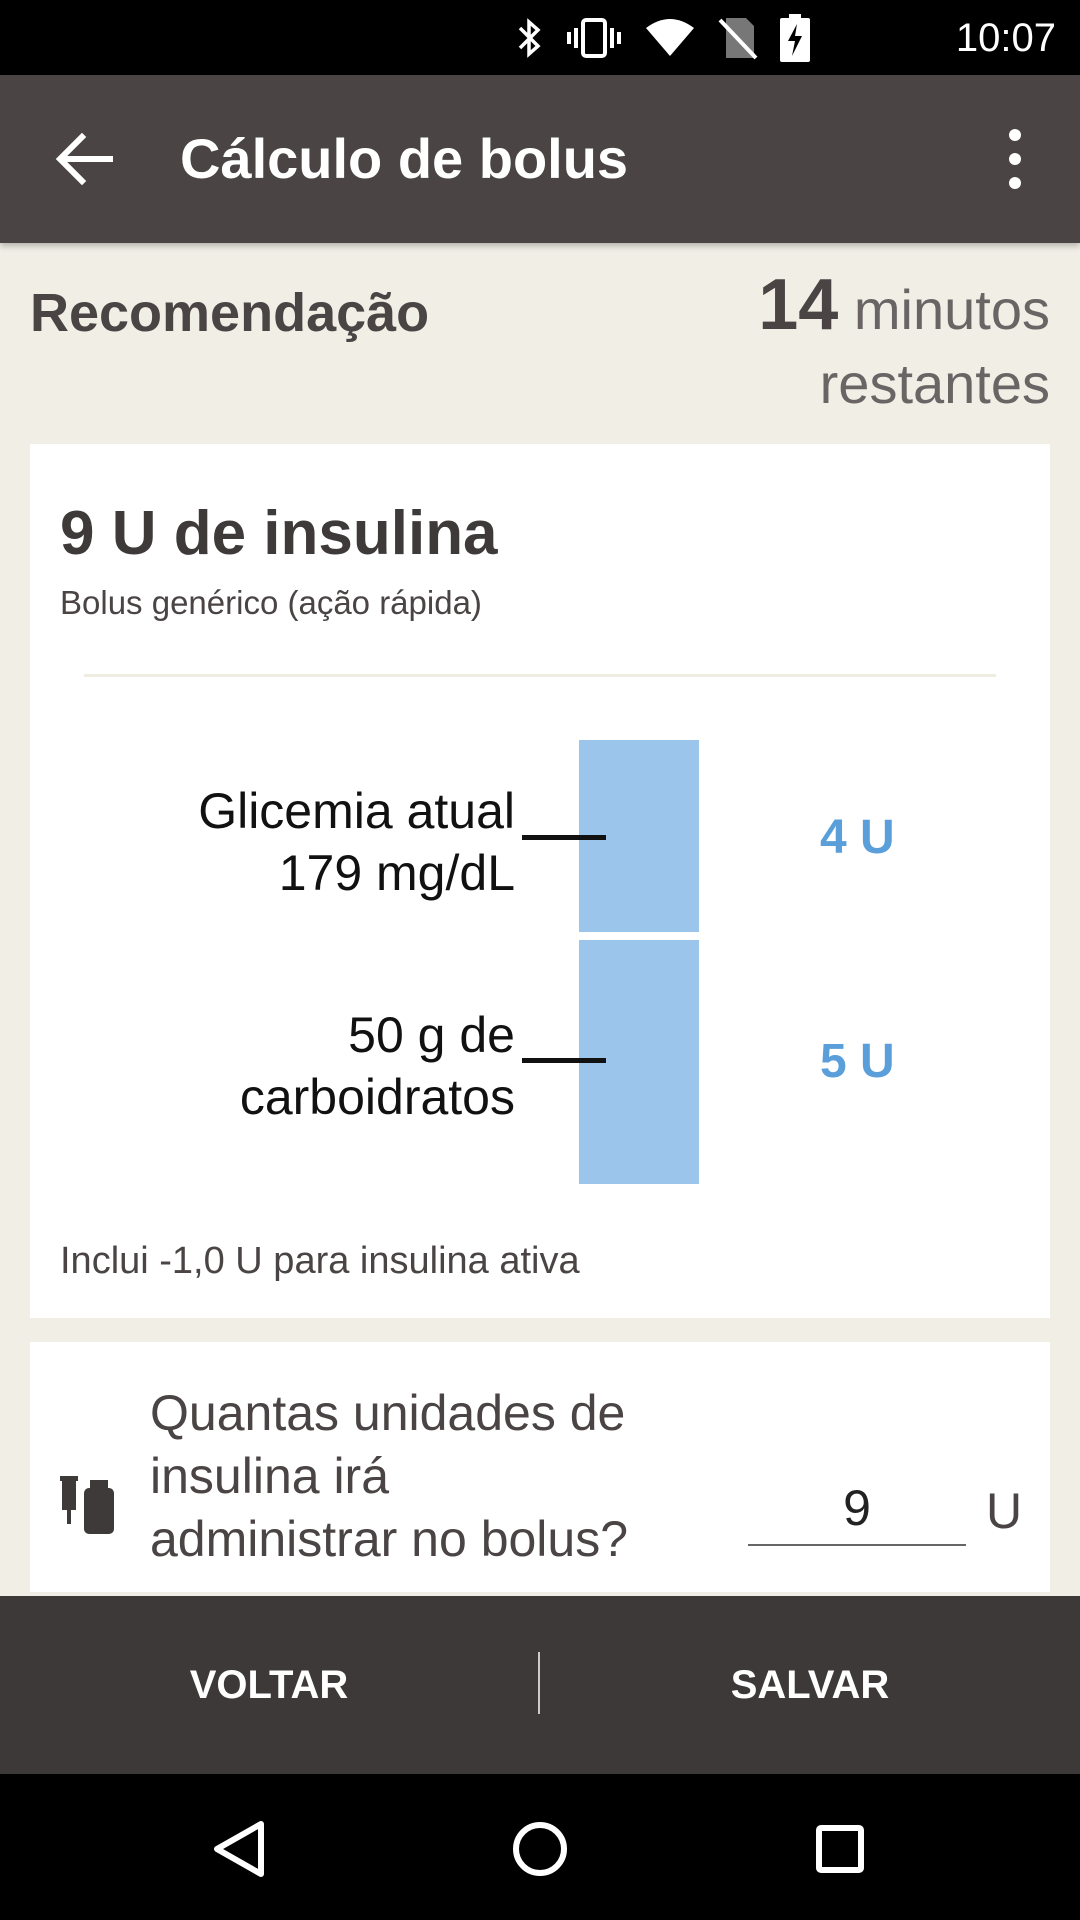 The width and height of the screenshot is (1080, 1920). What do you see at coordinates (84, 159) in the screenshot?
I see `back-arrow-icon` at bounding box center [84, 159].